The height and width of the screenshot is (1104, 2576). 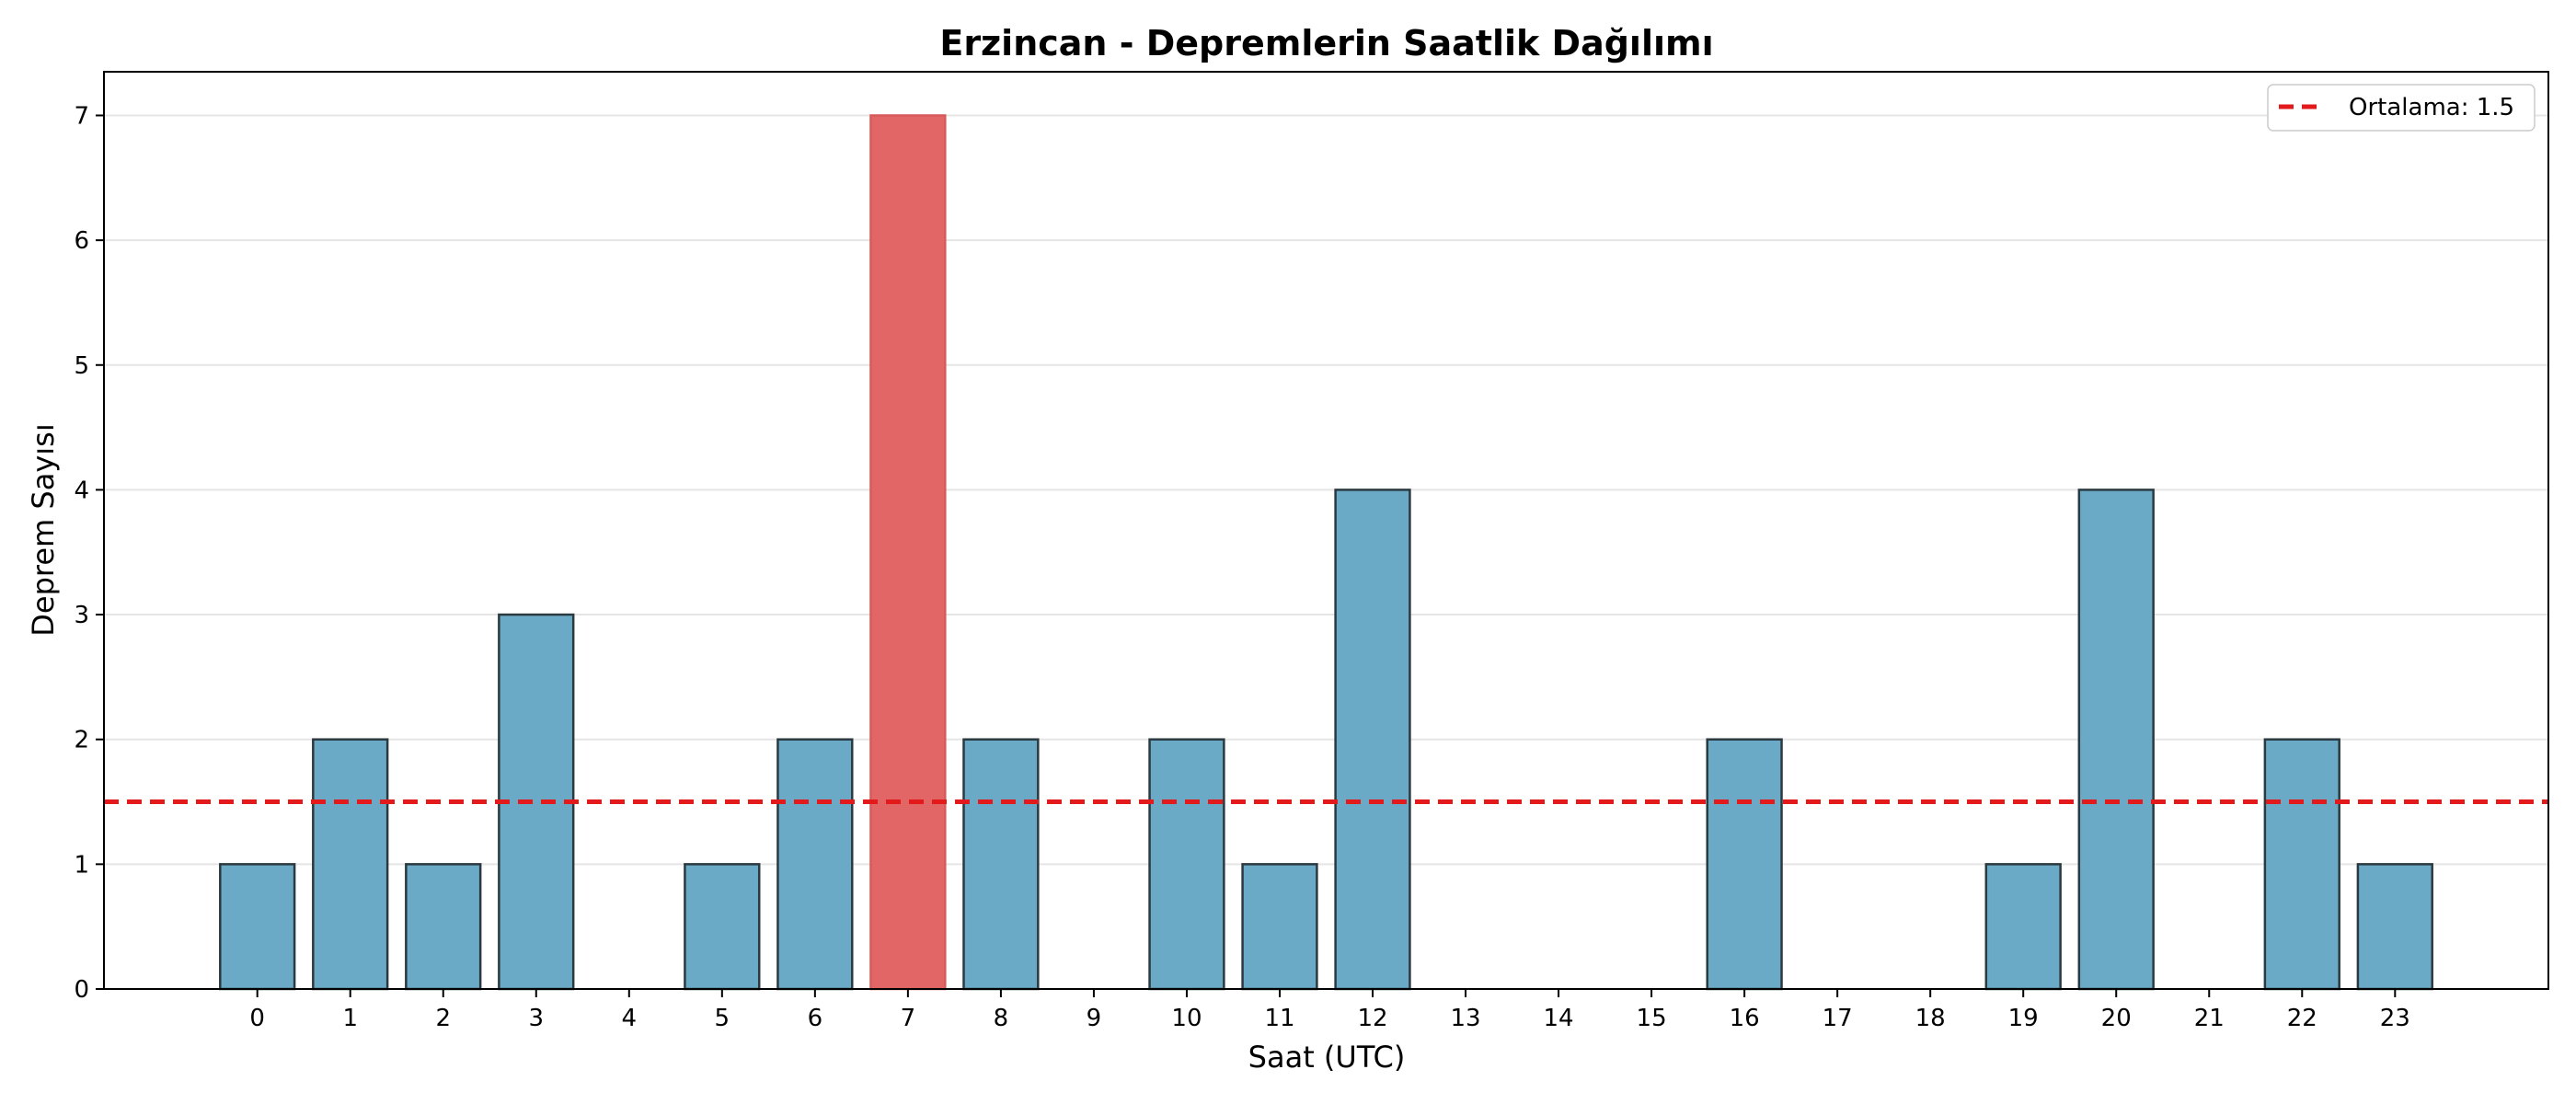 What do you see at coordinates (1838, 1018) in the screenshot?
I see `x-tick-label: 17` at bounding box center [1838, 1018].